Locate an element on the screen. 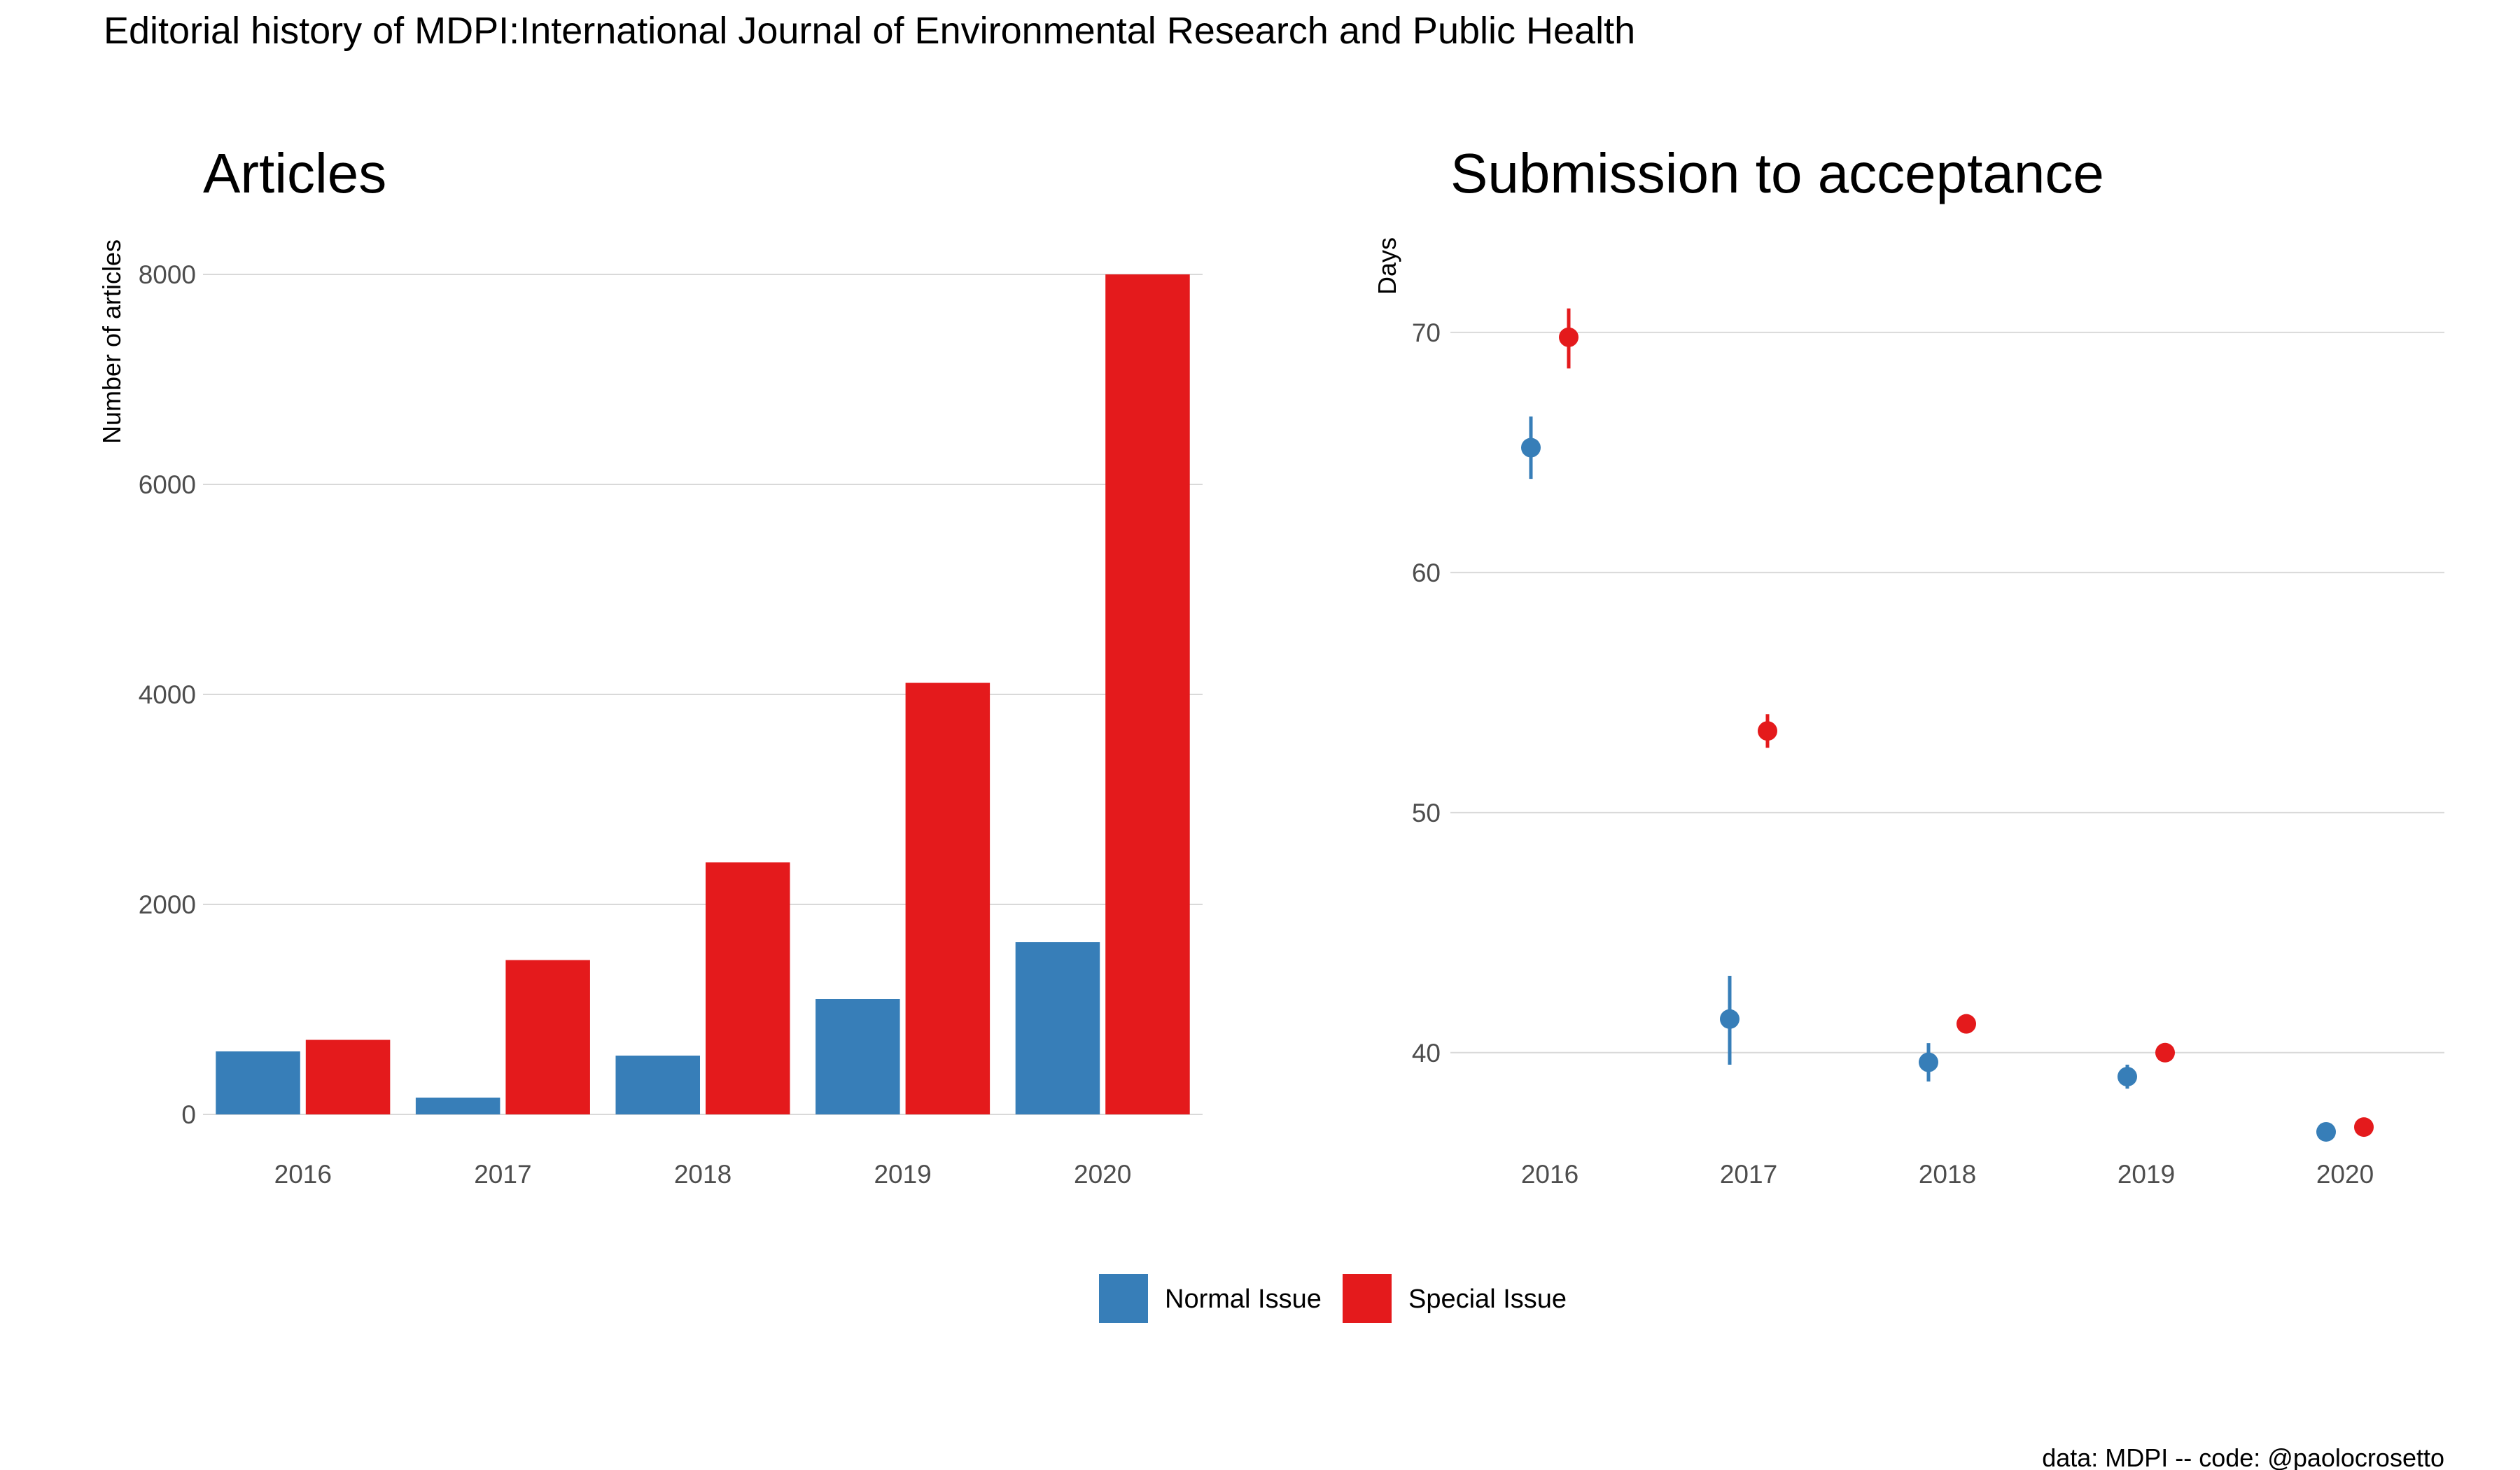 Image resolution: width=2520 pixels, height=1470 pixels. acceptance-y-tick-label: 40 is located at coordinates (1426, 1053).